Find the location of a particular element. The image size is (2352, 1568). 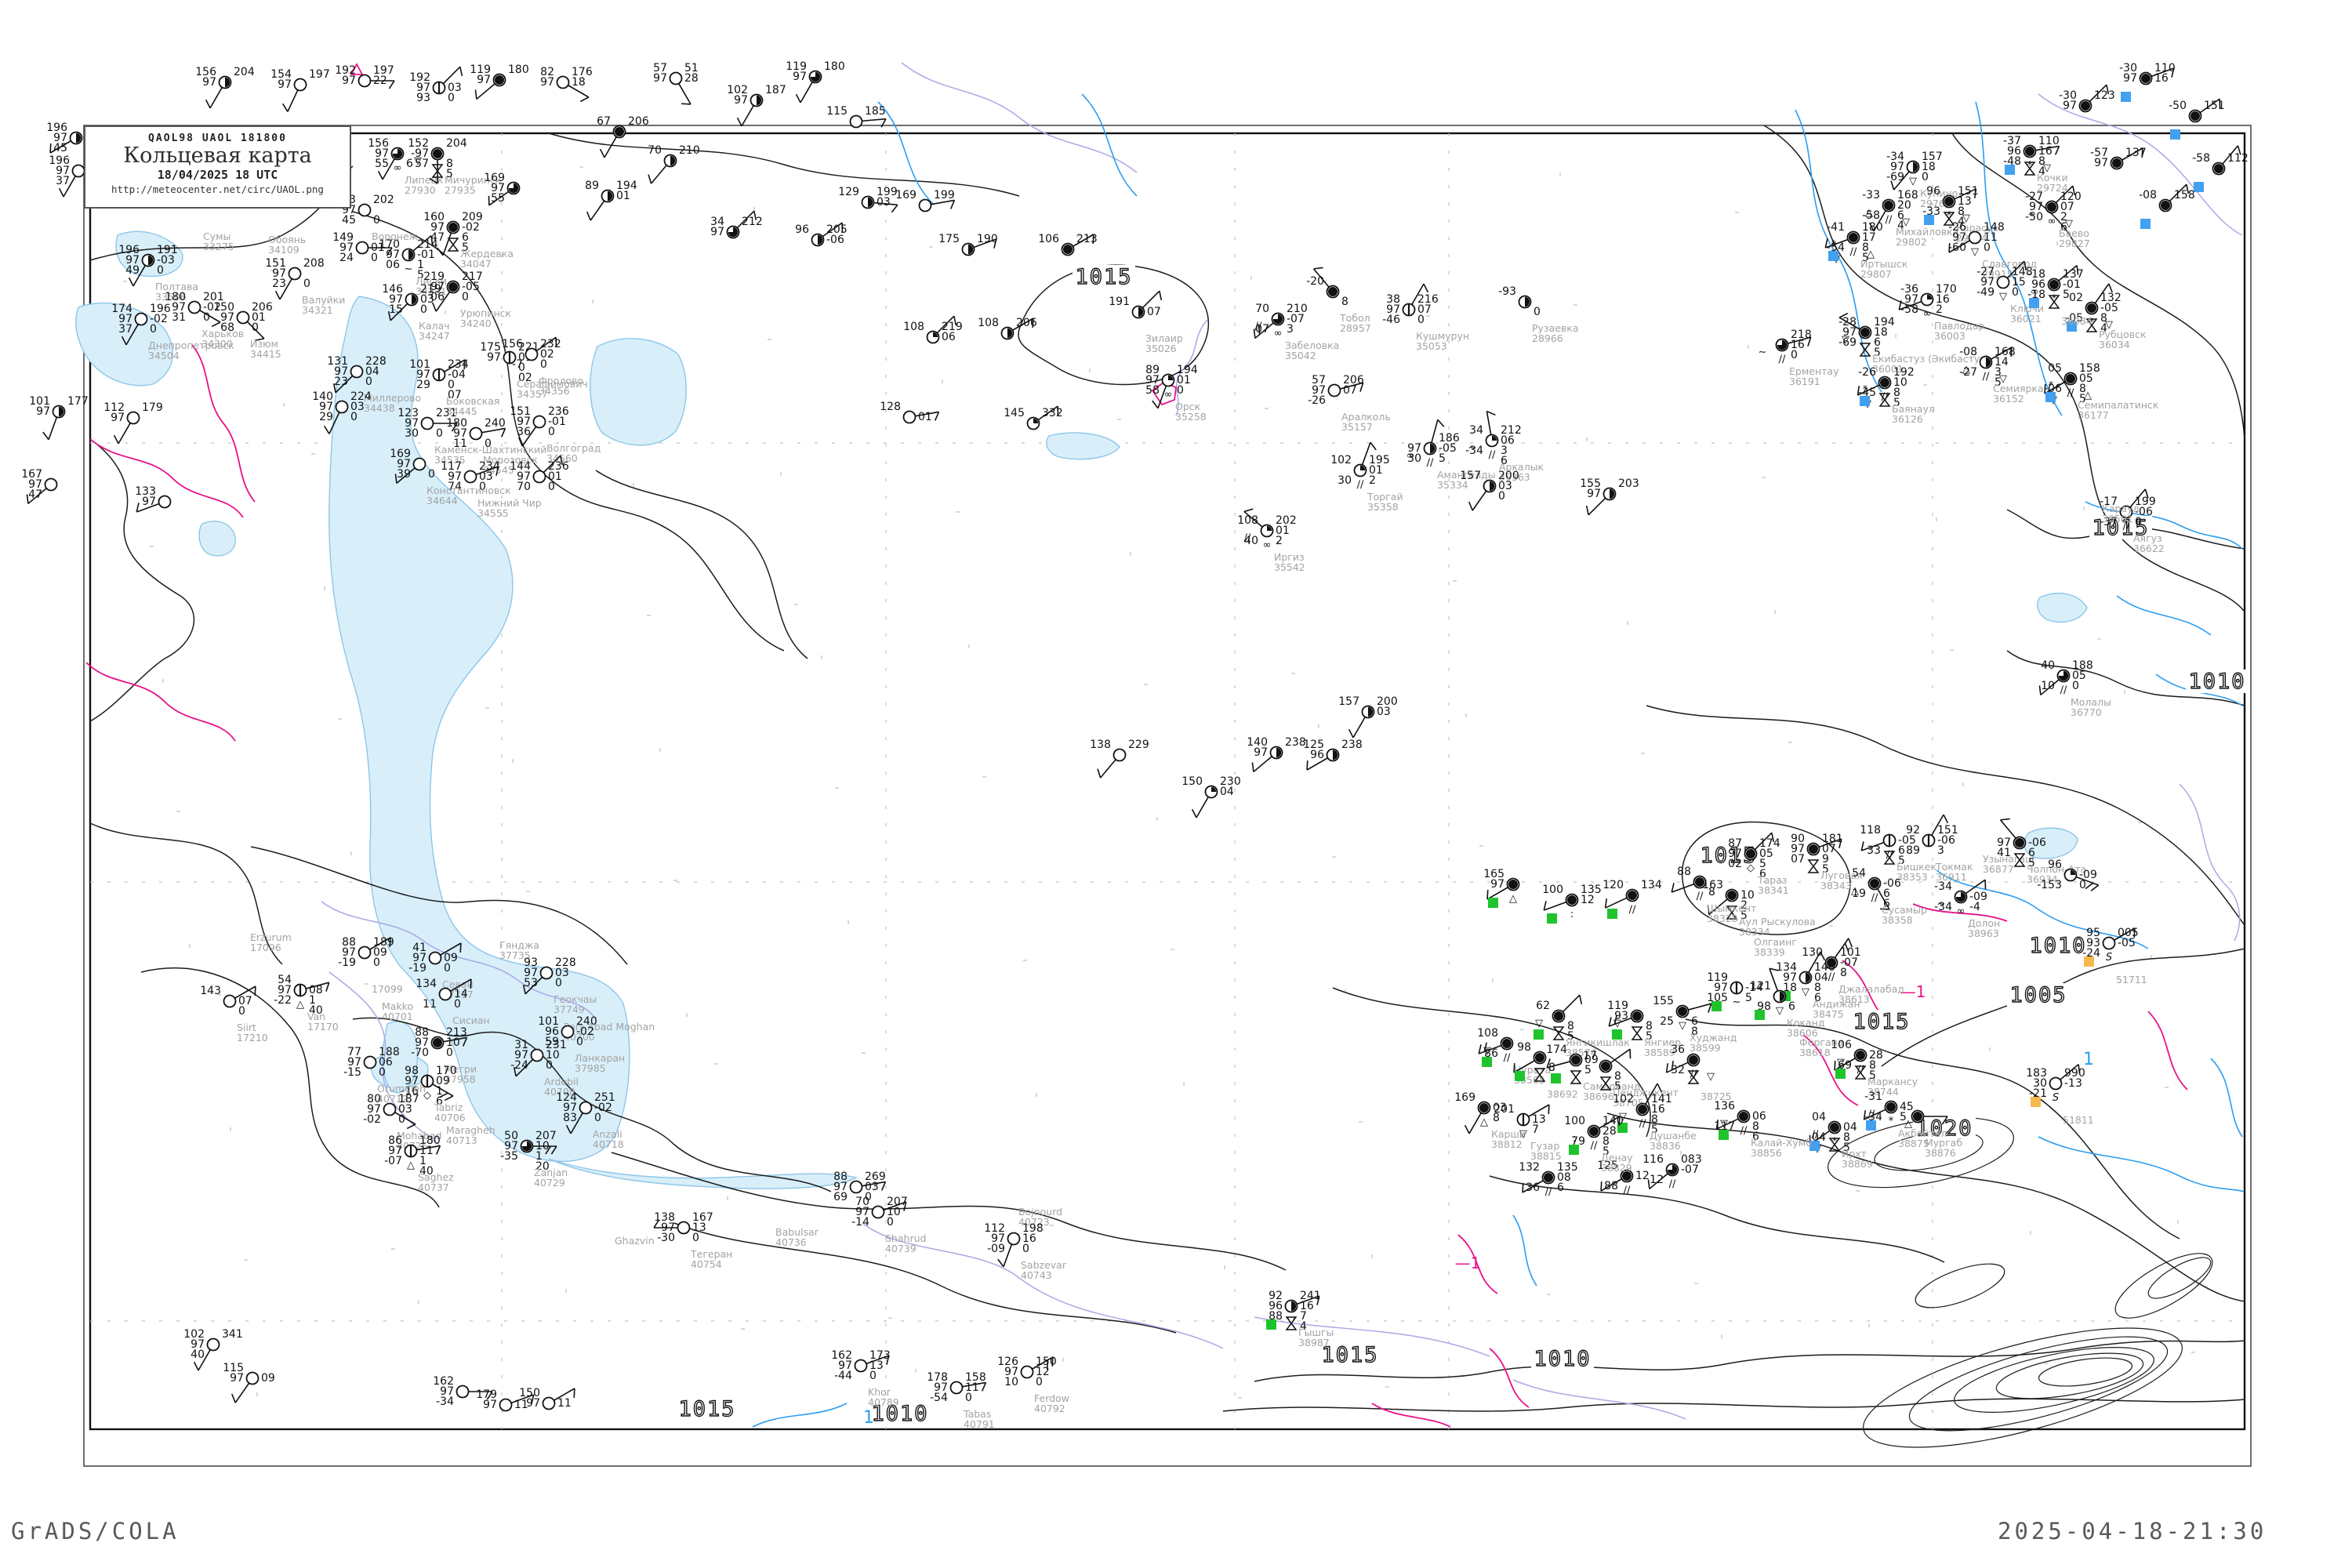

svg-text: -05 is located at coordinates (2109, 308).